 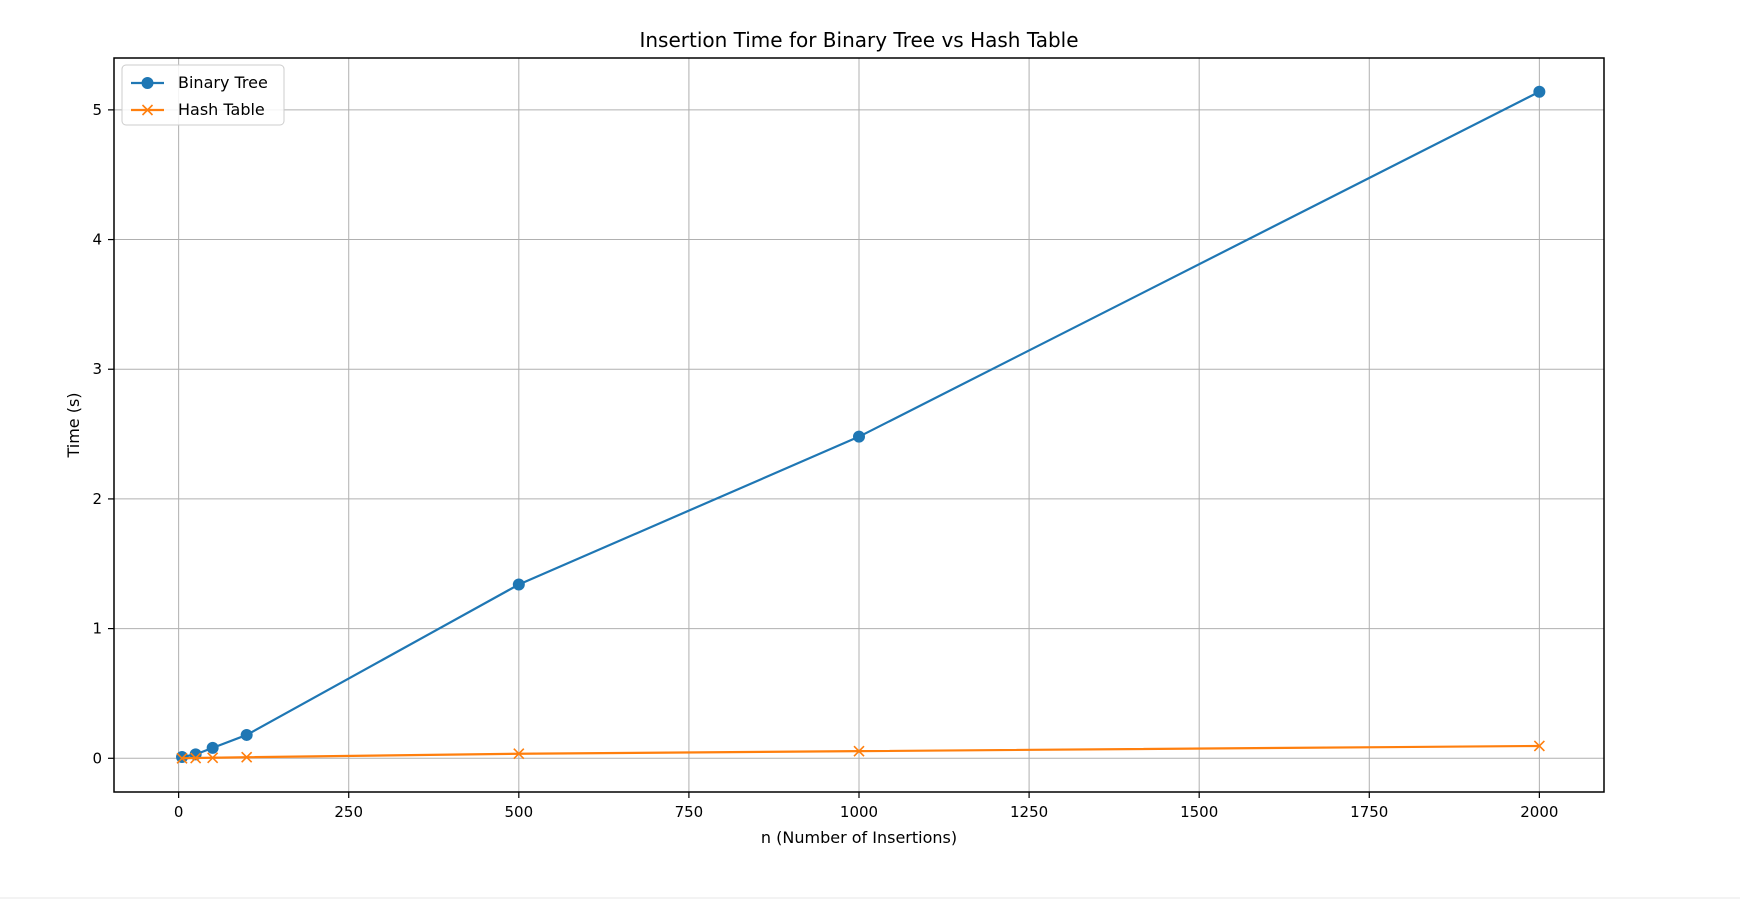 I want to click on x-axis-label: n (Number of Insertions), so click(x=859, y=837).